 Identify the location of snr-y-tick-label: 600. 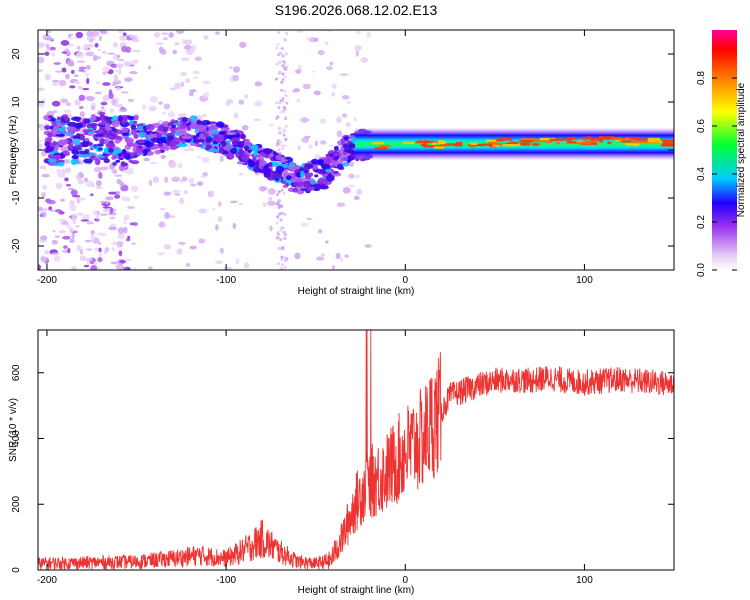
(16, 372).